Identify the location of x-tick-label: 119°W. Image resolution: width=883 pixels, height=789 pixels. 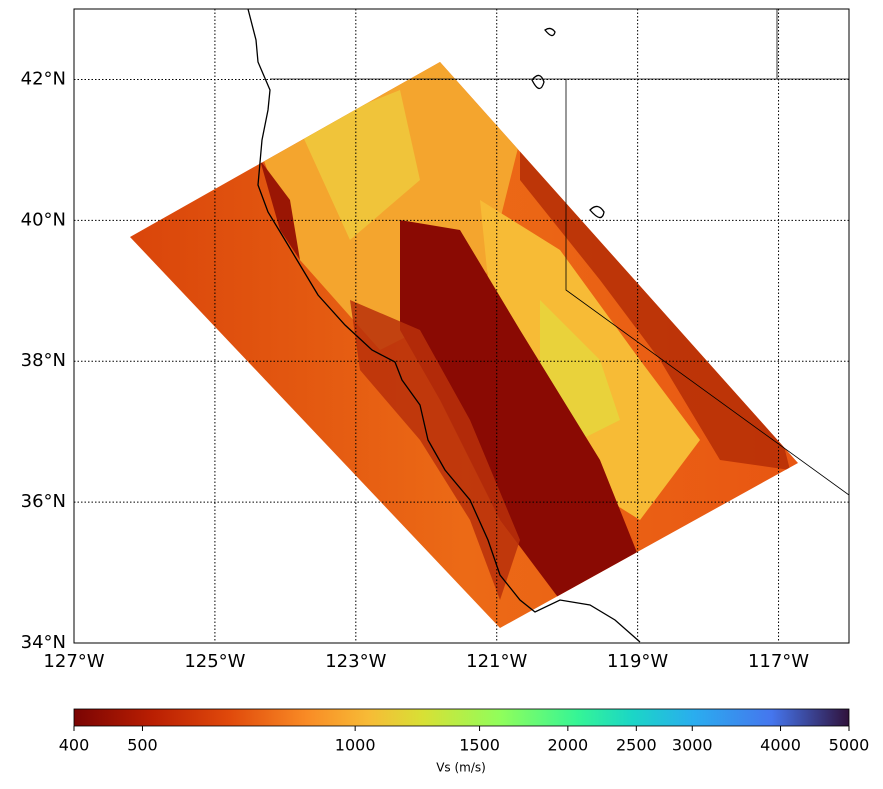
(637, 661).